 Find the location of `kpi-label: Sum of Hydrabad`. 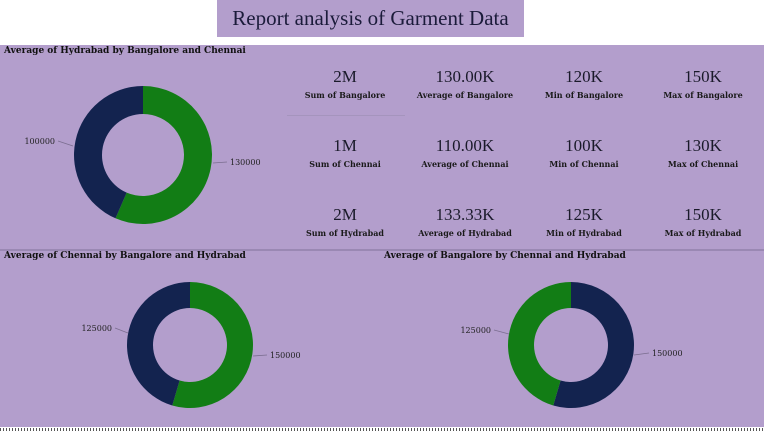

kpi-label: Sum of Hydrabad is located at coordinates (345, 233).